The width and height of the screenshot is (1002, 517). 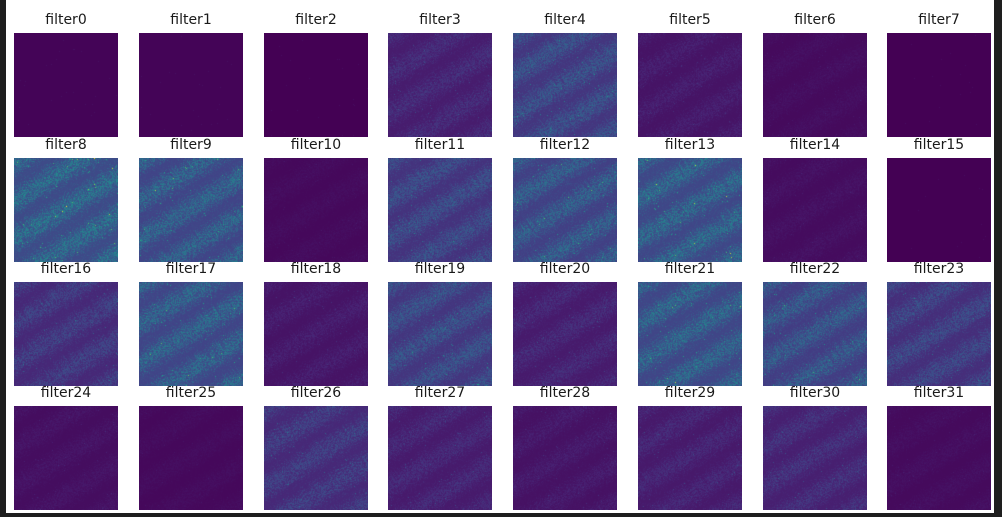 I want to click on feature-map-panel: filter31, so click(x=939, y=446).